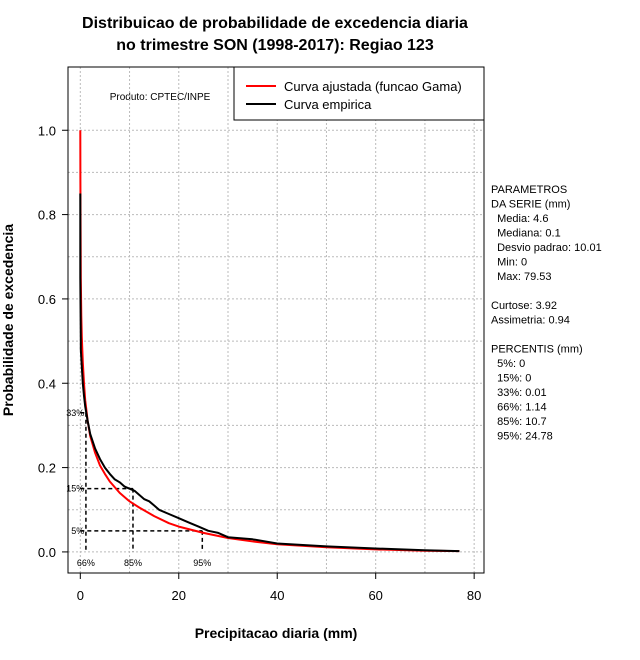 Image resolution: width=640 pixels, height=660 pixels. What do you see at coordinates (519, 422) in the screenshot?
I see `stats-line: 85%: 10.7` at bounding box center [519, 422].